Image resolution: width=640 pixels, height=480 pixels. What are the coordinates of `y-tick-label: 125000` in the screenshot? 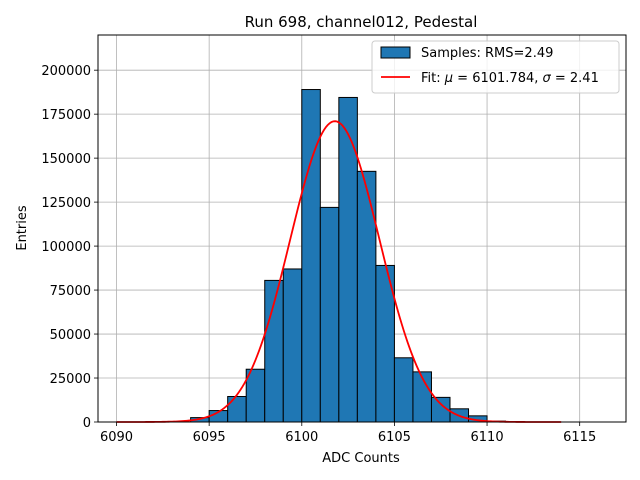 It's located at (66, 203).